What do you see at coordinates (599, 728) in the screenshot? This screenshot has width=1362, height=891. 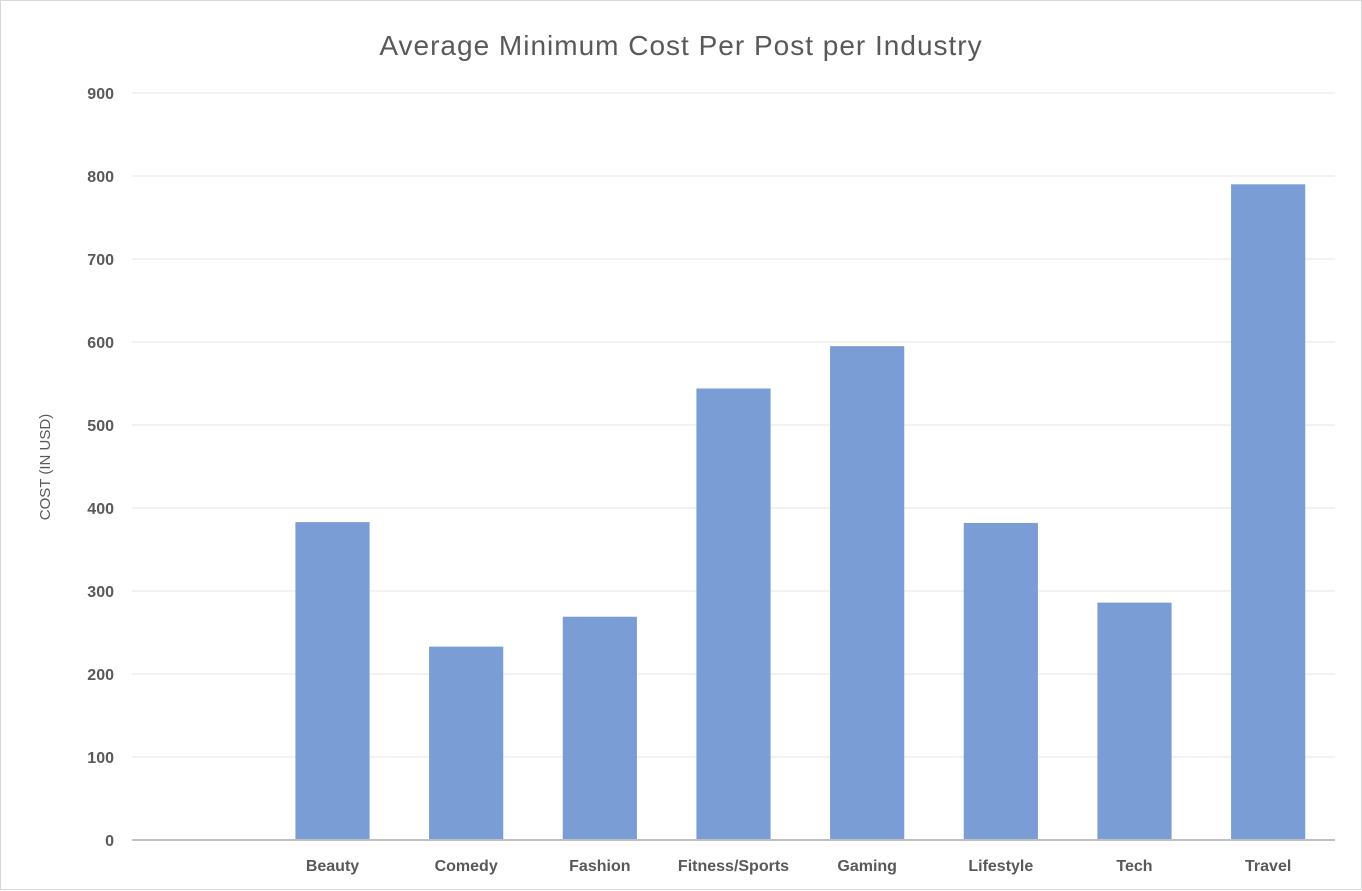 I see `bar-fashion` at bounding box center [599, 728].